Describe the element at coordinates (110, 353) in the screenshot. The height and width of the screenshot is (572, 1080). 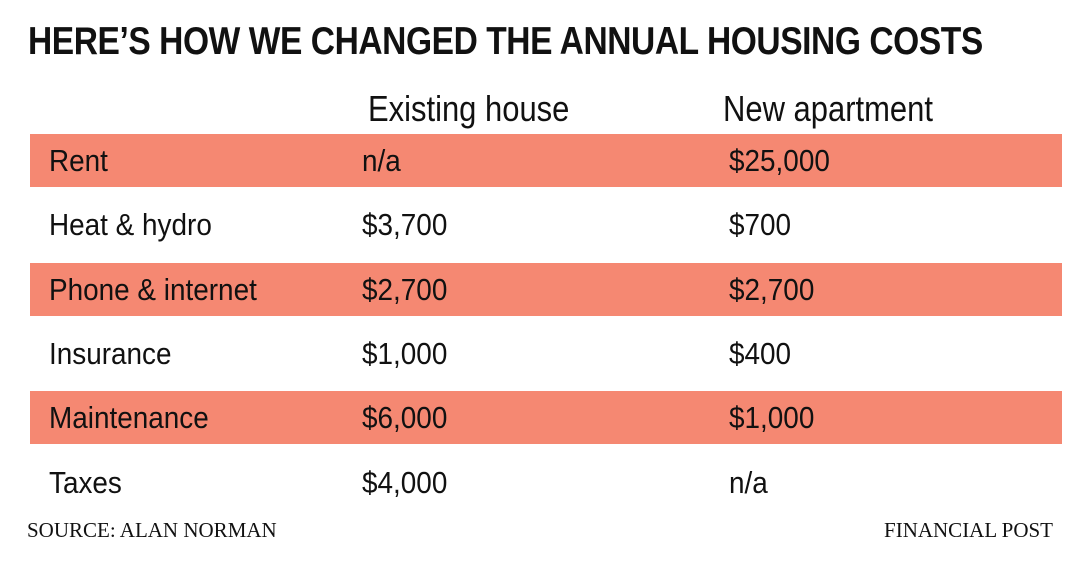
I see `row-label: Insurance` at that location.